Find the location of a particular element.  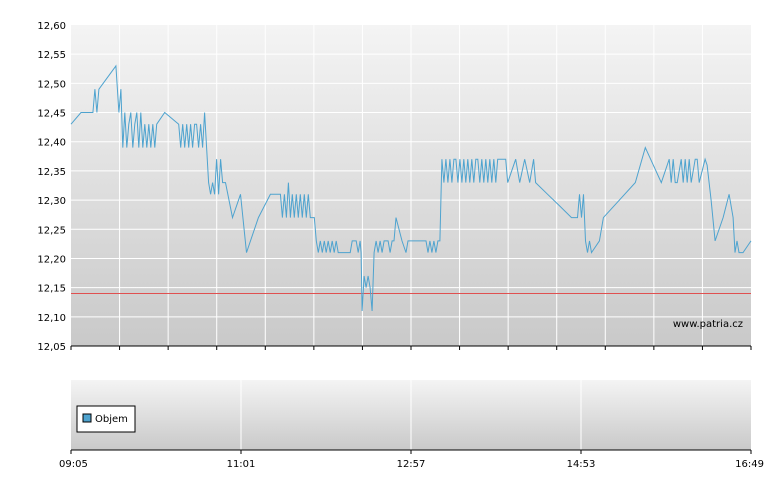

x-tick-label: 12:57 is located at coordinates (411, 464).